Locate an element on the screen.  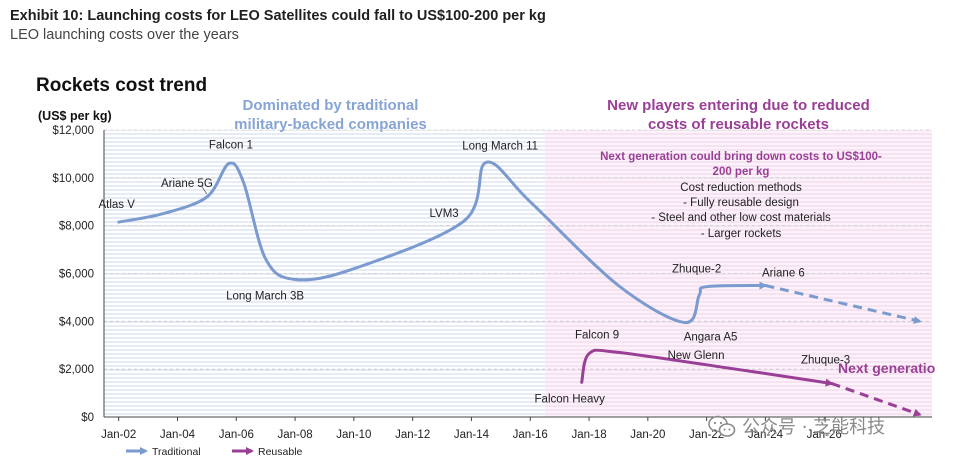
point-label: Falcon 9 is located at coordinates (597, 336).